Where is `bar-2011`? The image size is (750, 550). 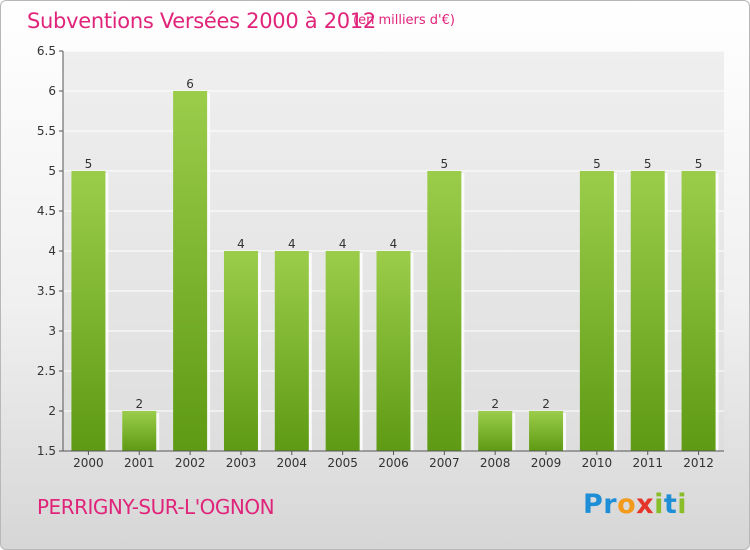
bar-2011 is located at coordinates (647, 311).